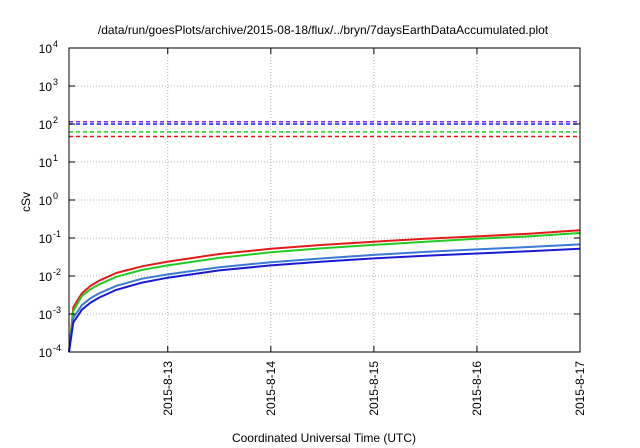  Describe the element at coordinates (57, 348) in the screenshot. I see `y-tick-exponent: -4` at that location.